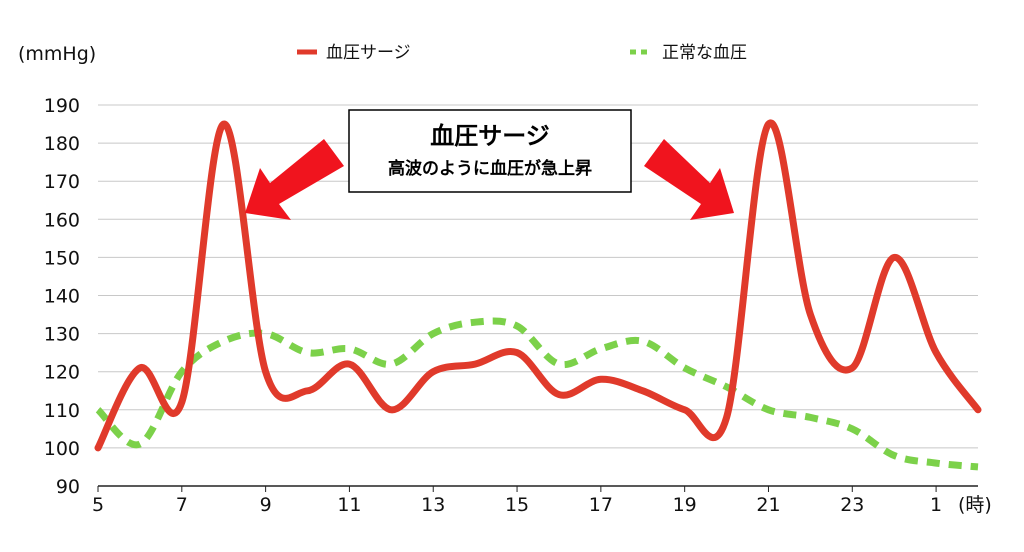 The width and height of the screenshot is (1024, 552). What do you see at coordinates (490, 136) in the screenshot?
I see `callout-title: 血圧サージ` at bounding box center [490, 136].